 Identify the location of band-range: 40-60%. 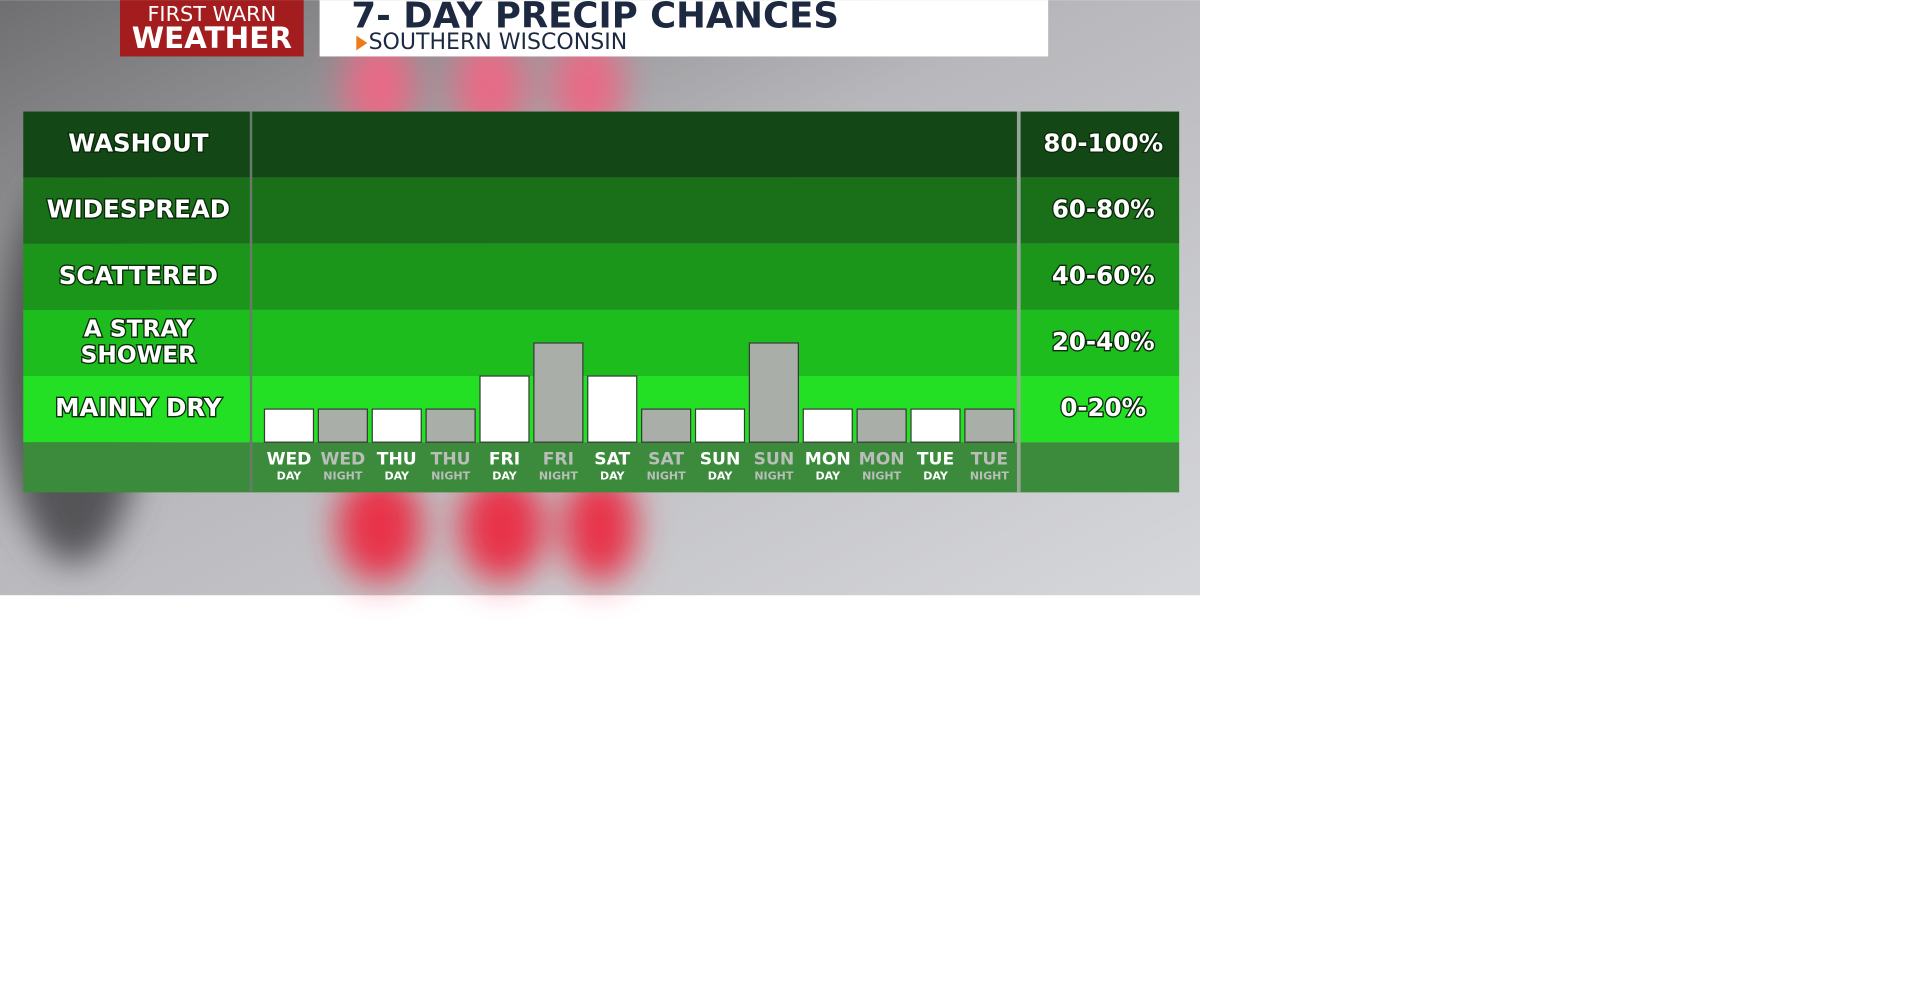
(1103, 275).